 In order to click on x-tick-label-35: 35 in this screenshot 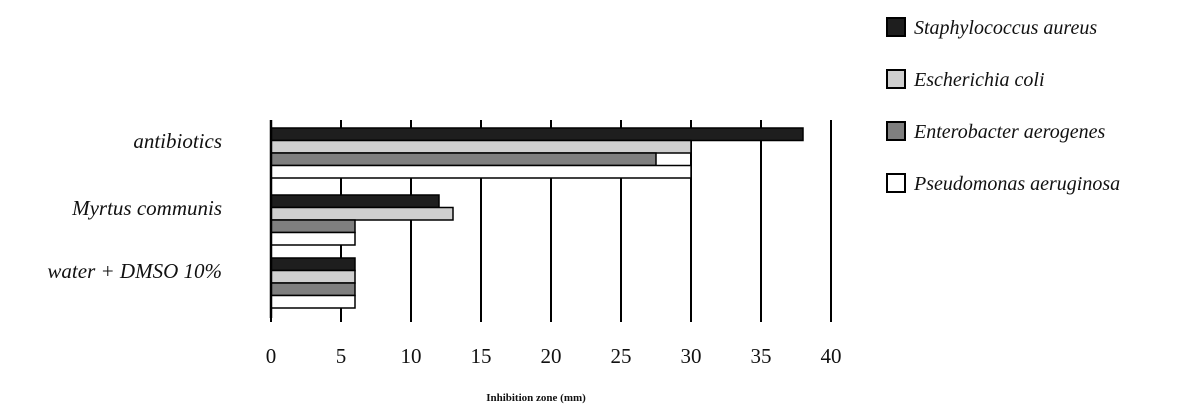, I will do `click(761, 356)`.